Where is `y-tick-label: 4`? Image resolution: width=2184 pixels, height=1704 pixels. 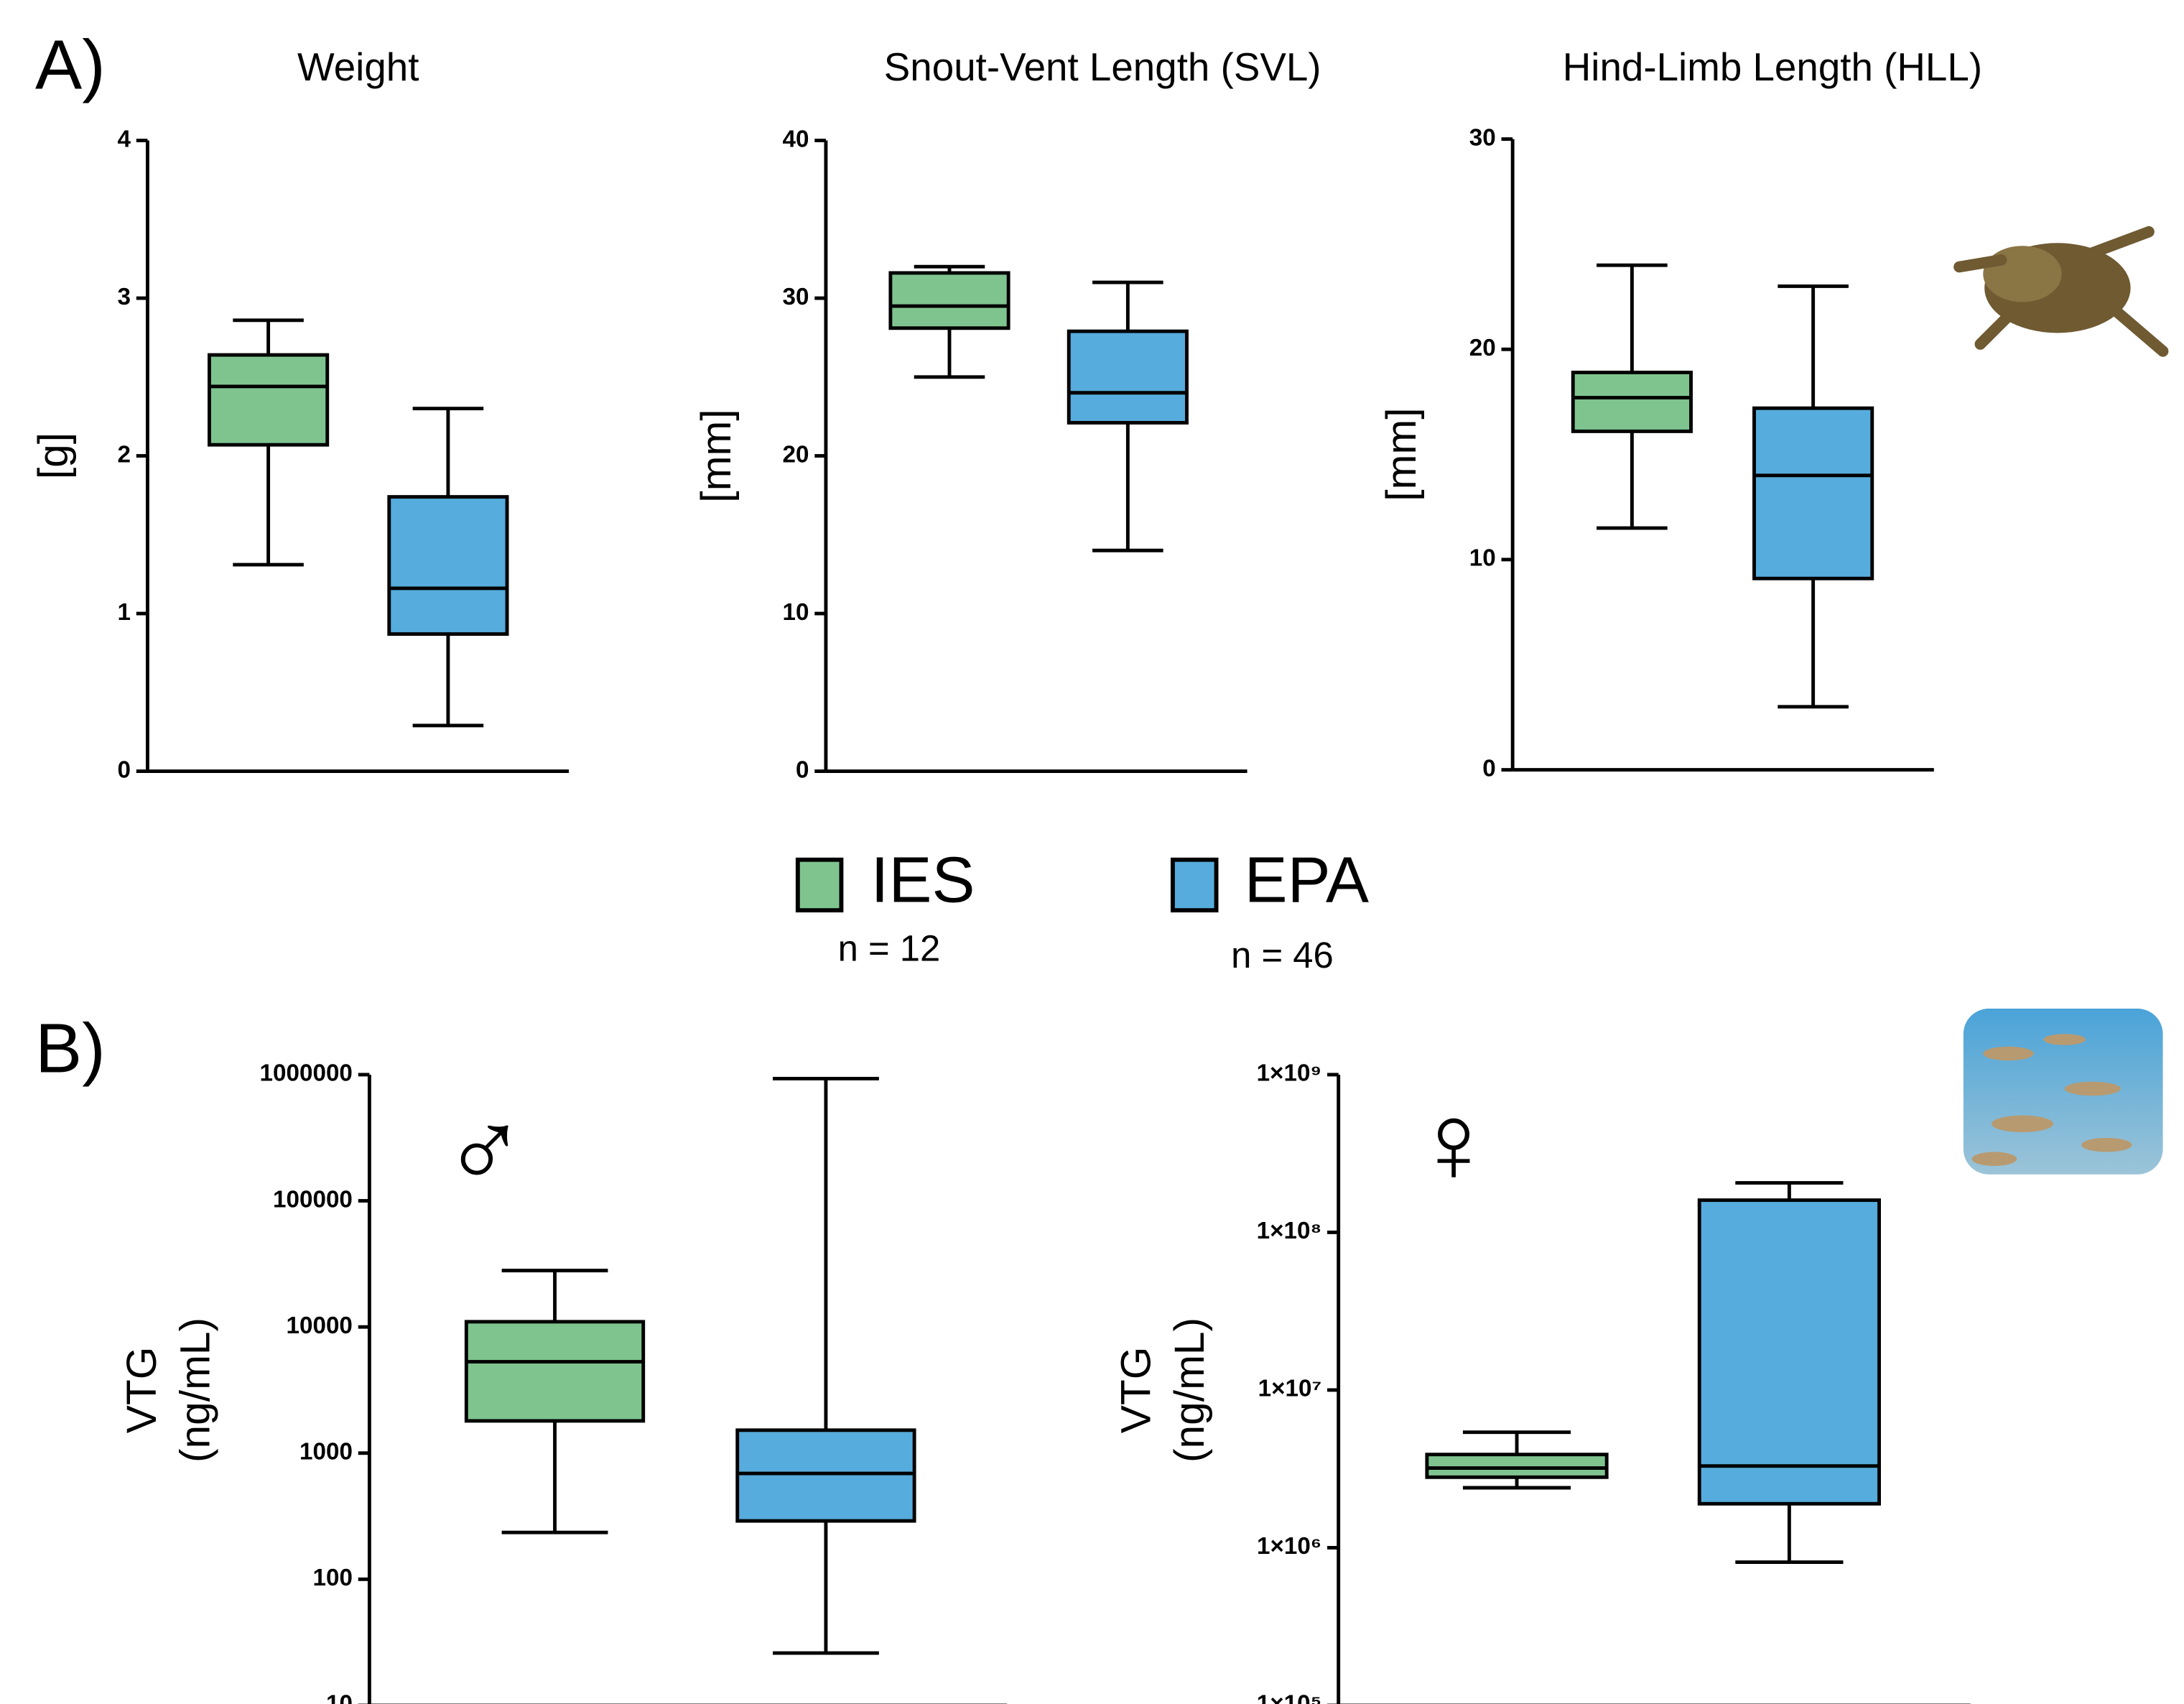
y-tick-label: 4 is located at coordinates (124, 139).